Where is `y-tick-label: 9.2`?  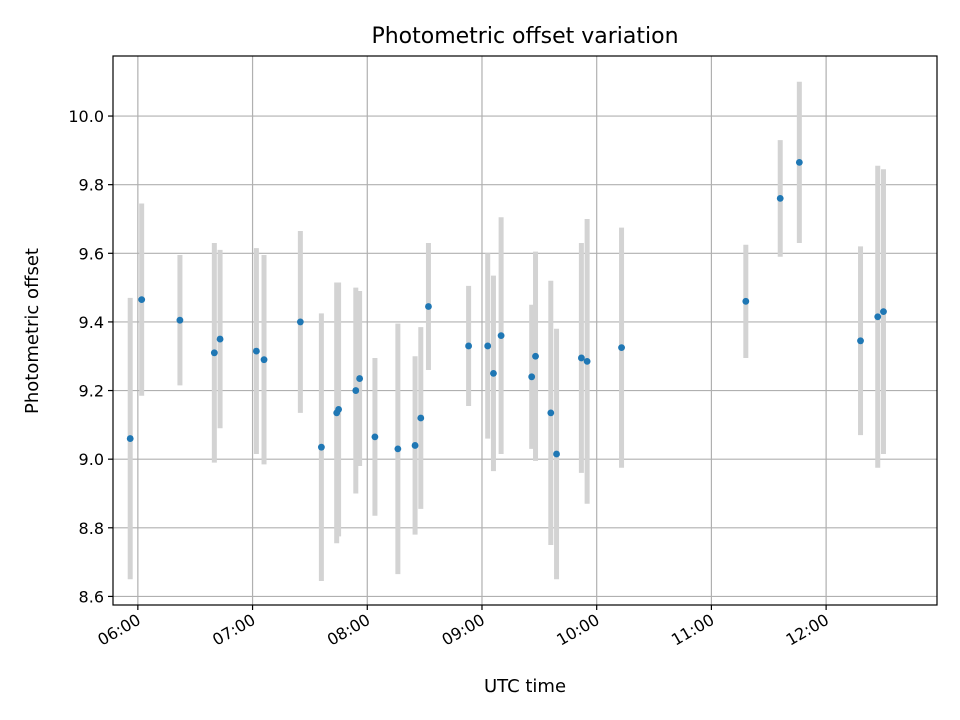
y-tick-label: 9.2 is located at coordinates (91, 391).